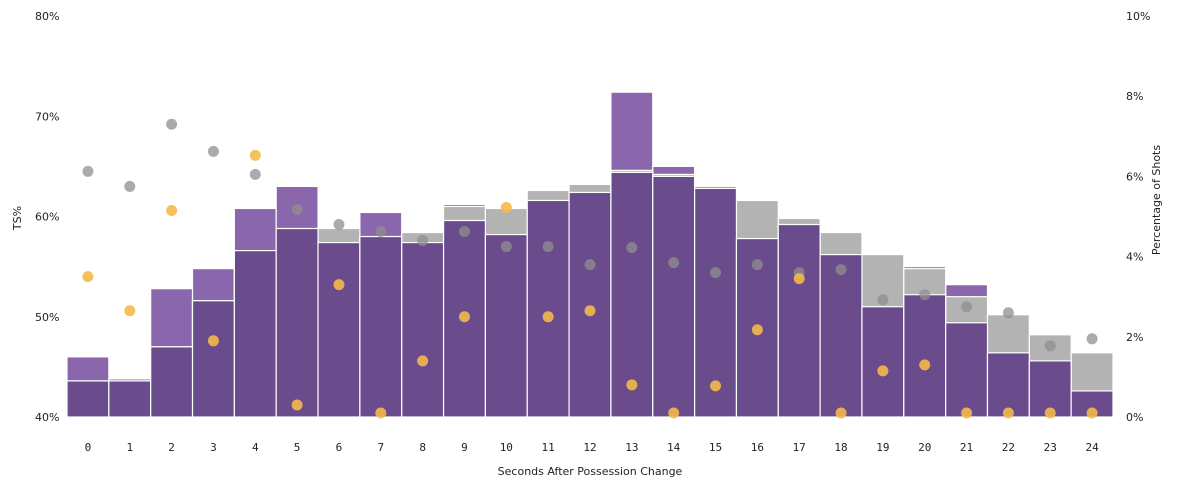 This screenshot has width=1180, height=488. Describe the element at coordinates (506, 447) in the screenshot. I see `x-tick-label: 10` at that location.